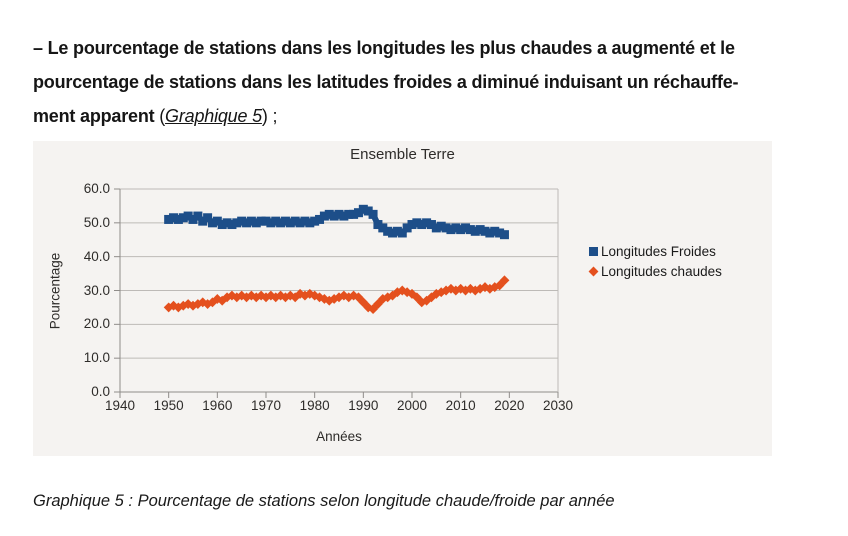 Image resolution: width=848 pixels, height=536 pixels. I want to click on legend-square-marker-icon, so click(593, 251).